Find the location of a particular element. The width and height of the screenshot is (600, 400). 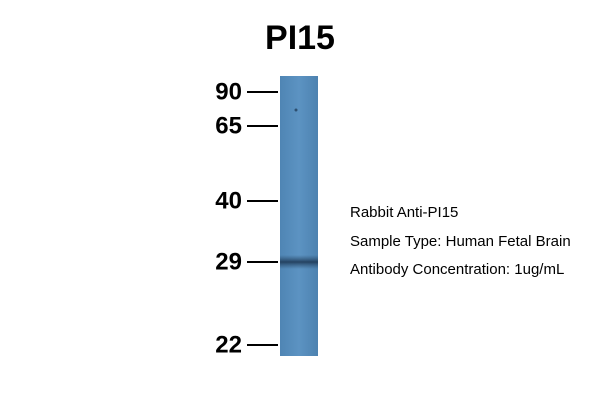

marker-label: 29 is located at coordinates (228, 261).